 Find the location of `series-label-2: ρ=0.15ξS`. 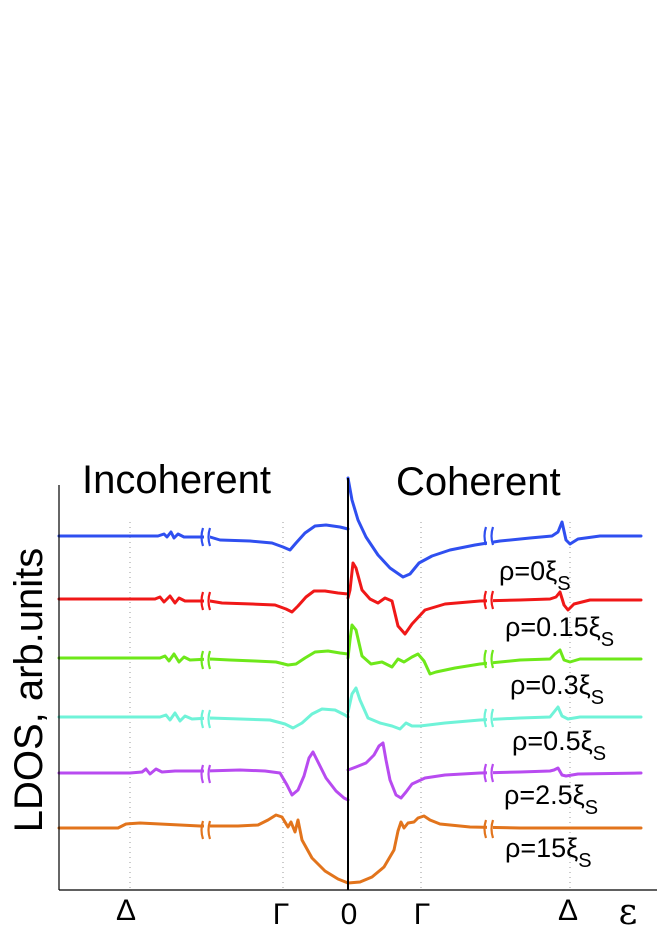

series-label-2: ρ=0.15ξS is located at coordinates (559, 631).